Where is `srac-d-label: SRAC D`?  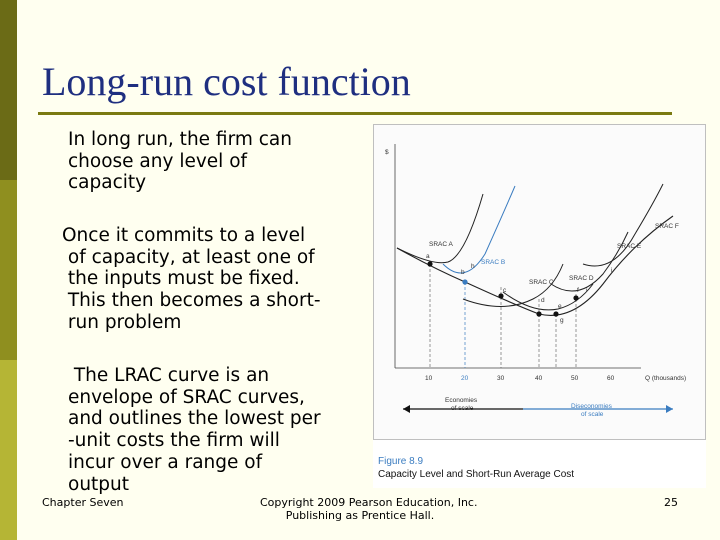 srac-d-label: SRAC D is located at coordinates (581, 278).